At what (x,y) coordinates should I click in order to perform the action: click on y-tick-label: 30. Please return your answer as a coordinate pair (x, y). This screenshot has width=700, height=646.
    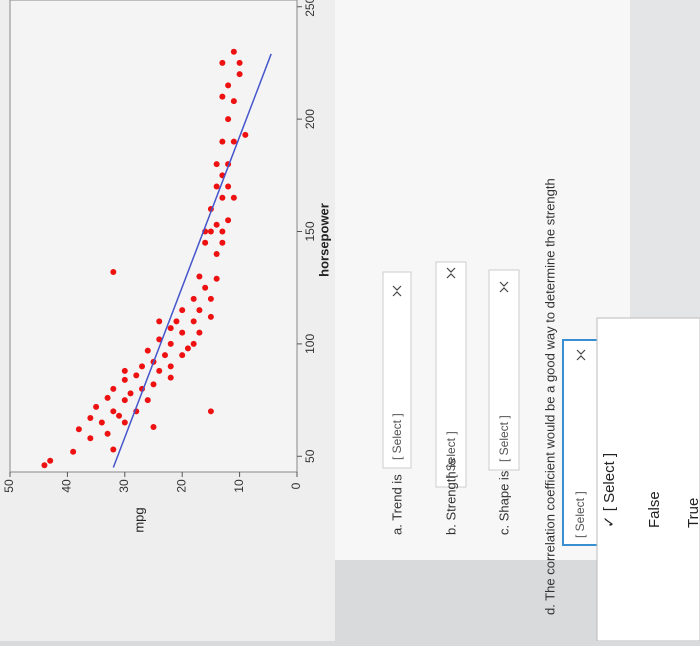
    Looking at the image, I should click on (124, 486).